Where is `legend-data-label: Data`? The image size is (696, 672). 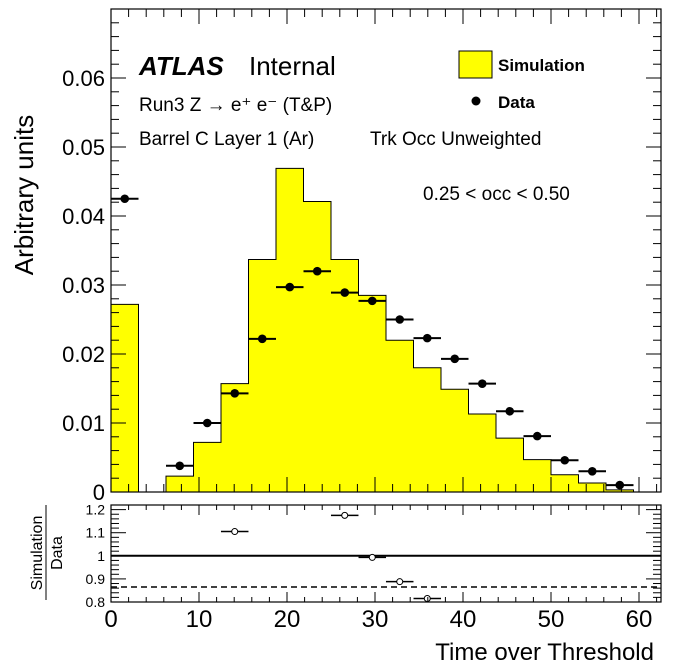
legend-data-label: Data is located at coordinates (516, 102).